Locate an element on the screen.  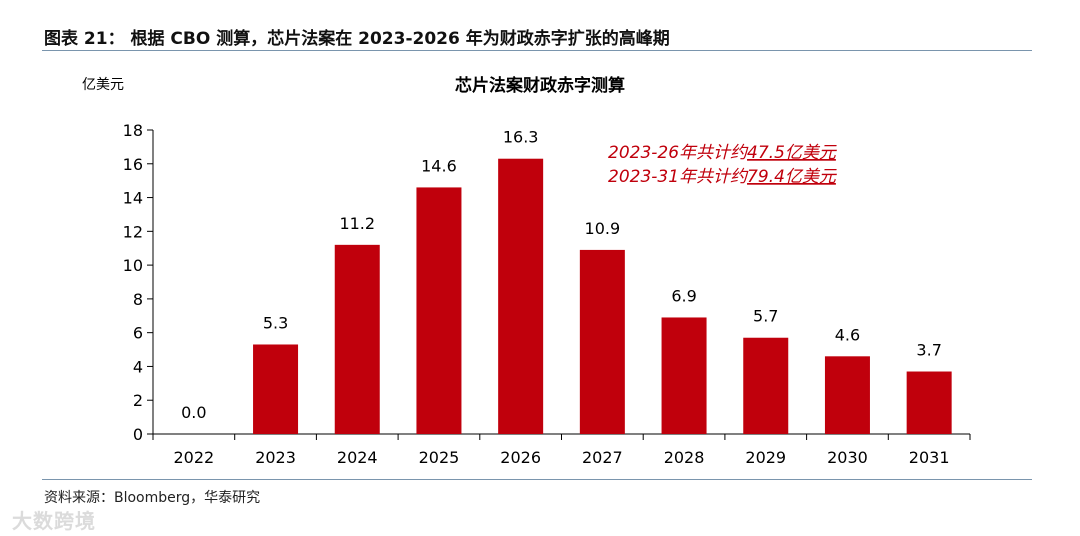
data-label: 5.3 is located at coordinates (275, 322).